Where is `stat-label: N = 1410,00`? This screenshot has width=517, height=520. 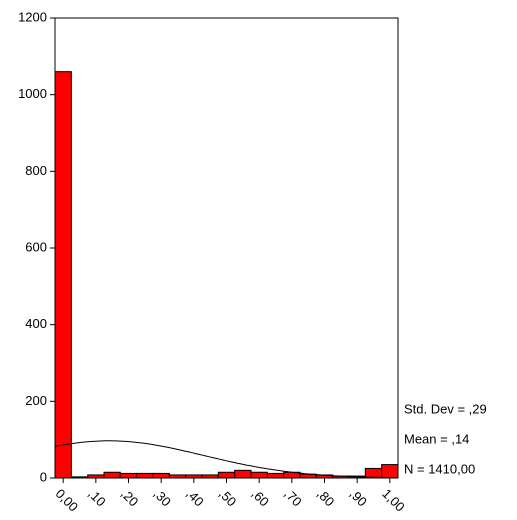 stat-label: N = 1410,00 is located at coordinates (439, 468).